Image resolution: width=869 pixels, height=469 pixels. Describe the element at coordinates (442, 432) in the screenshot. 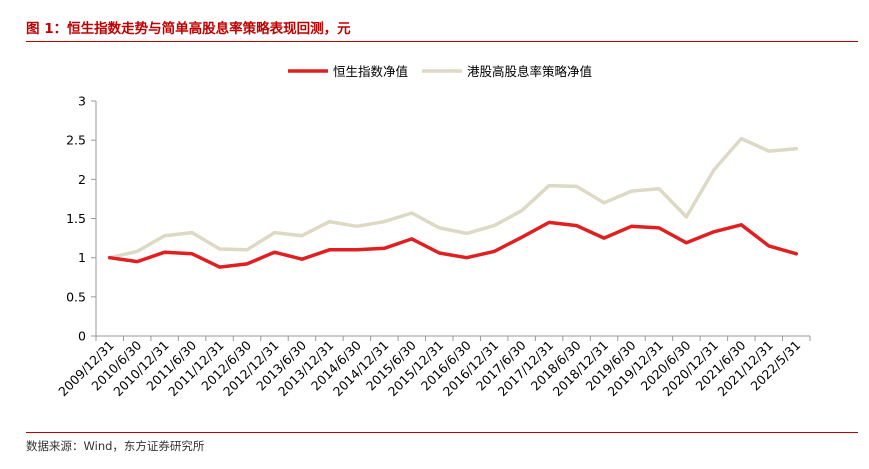

I see `footer-divider` at that location.